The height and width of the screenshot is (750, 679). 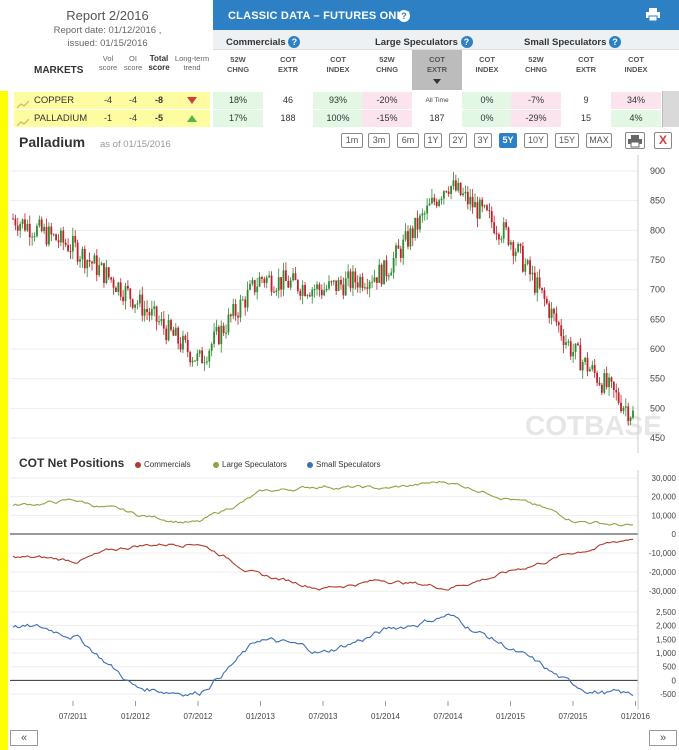 What do you see at coordinates (458, 140) in the screenshot?
I see `range-button-2y: 2Y` at bounding box center [458, 140].